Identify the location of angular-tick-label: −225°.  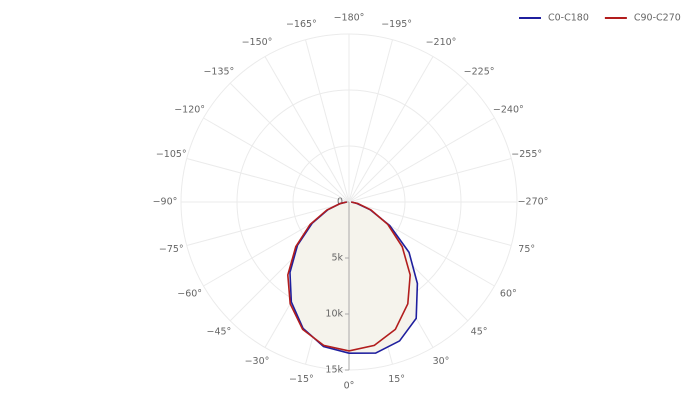
(479, 71).